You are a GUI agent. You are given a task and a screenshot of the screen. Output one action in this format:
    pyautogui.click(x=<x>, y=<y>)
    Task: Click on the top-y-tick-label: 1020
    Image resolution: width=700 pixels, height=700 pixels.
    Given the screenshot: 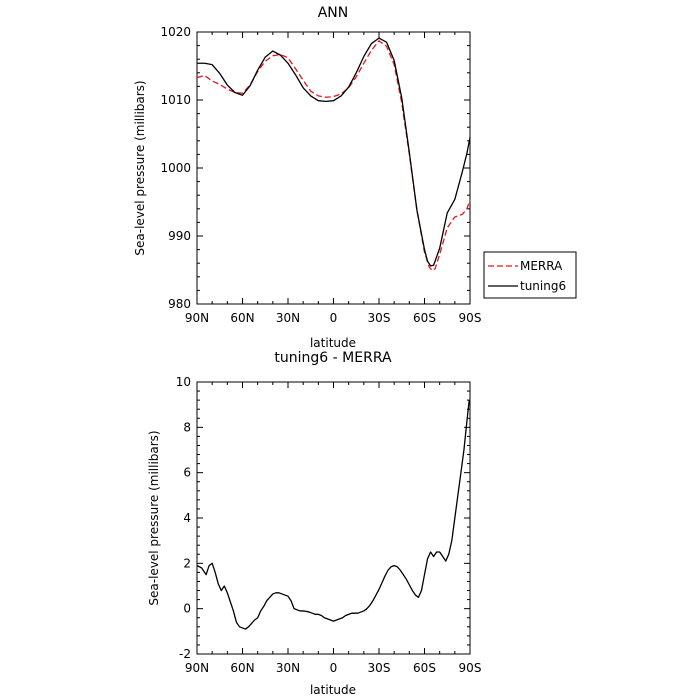 What is the action you would take?
    pyautogui.click(x=175, y=32)
    